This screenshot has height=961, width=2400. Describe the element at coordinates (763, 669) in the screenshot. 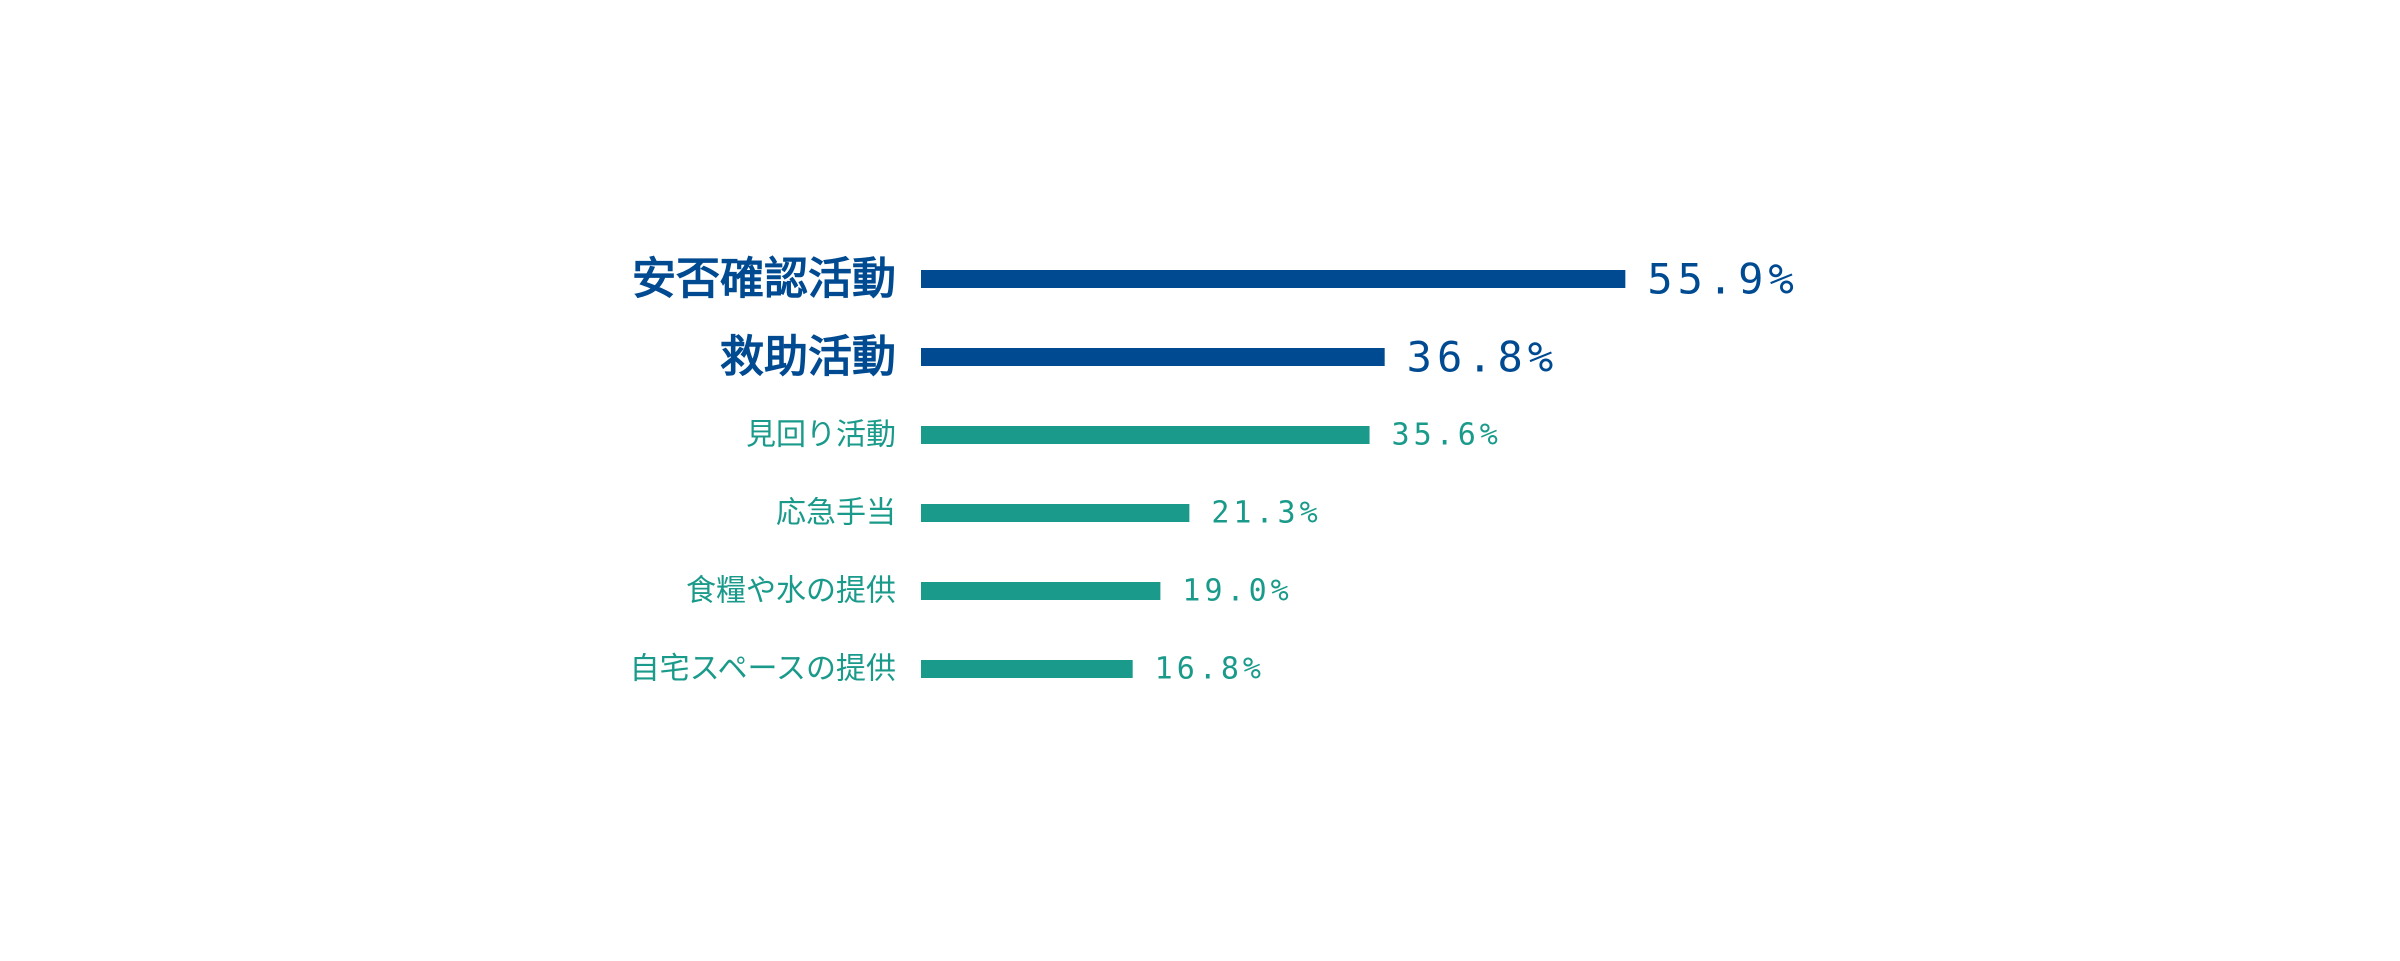

I see `category-label-6: 自宅スペースの提供` at that location.